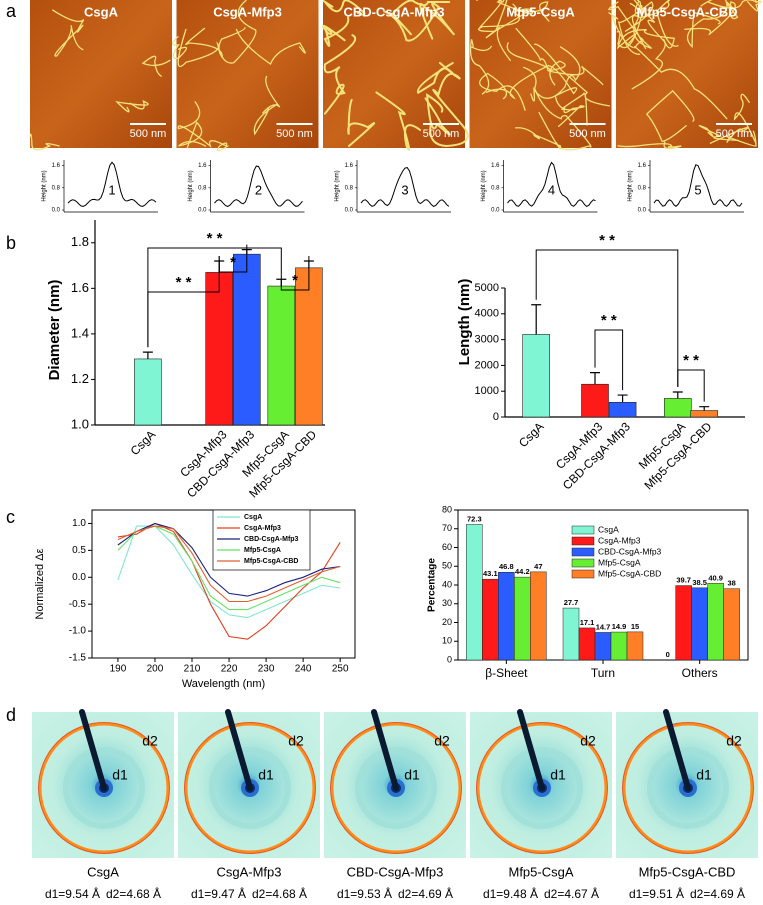  What do you see at coordinates (78, 658) in the screenshot?
I see `y-tick-label: -1.5` at bounding box center [78, 658].